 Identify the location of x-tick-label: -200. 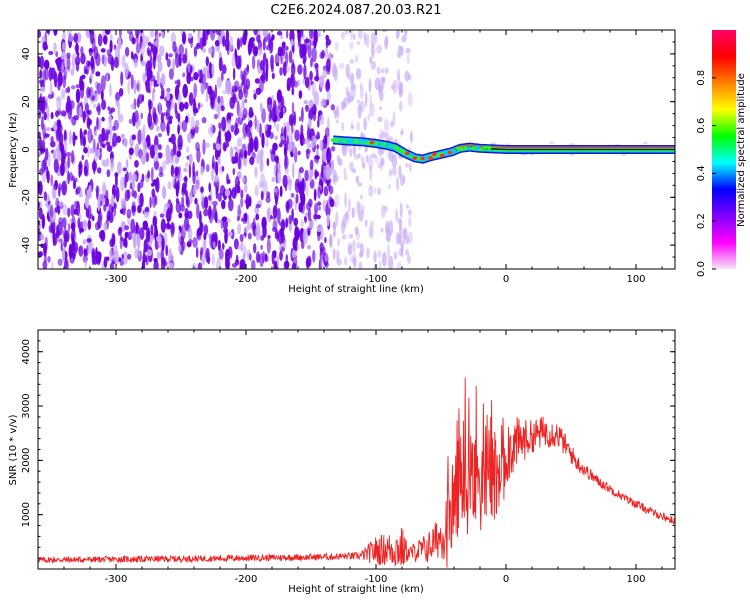
(246, 579).